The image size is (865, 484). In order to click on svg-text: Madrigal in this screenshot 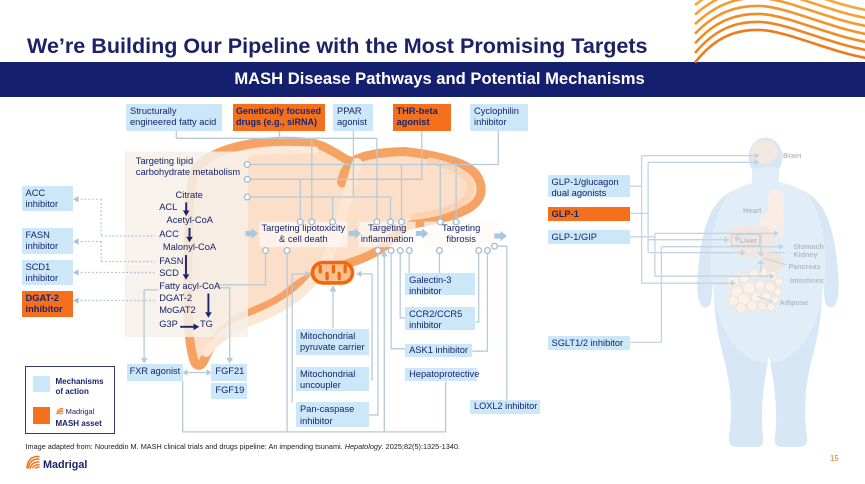, I will do `click(65, 465)`.